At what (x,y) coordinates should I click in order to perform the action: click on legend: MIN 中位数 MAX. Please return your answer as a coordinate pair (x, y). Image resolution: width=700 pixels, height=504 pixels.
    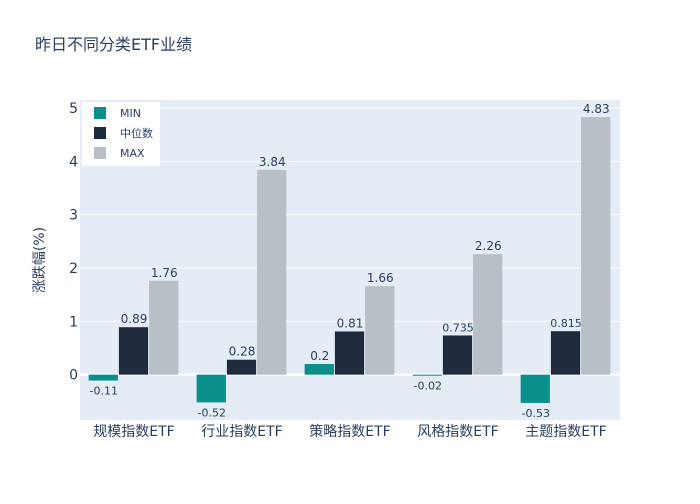
    Looking at the image, I should click on (121, 134).